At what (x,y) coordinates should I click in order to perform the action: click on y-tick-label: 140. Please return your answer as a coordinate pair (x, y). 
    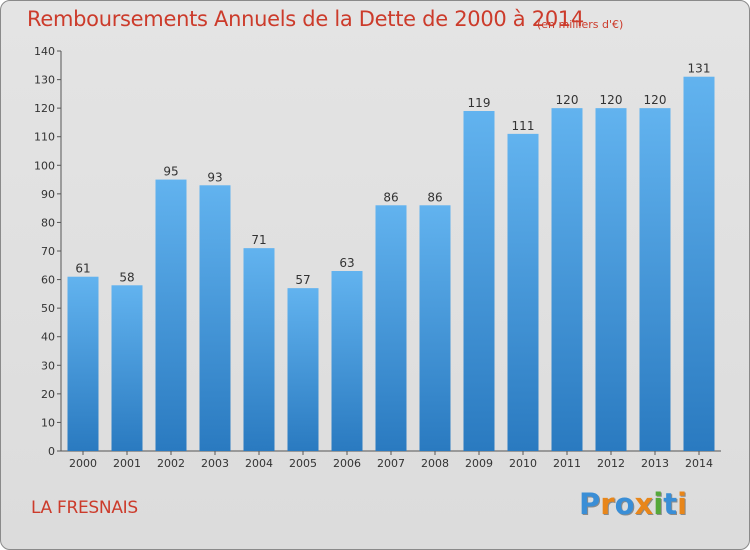
    Looking at the image, I should click on (44, 51).